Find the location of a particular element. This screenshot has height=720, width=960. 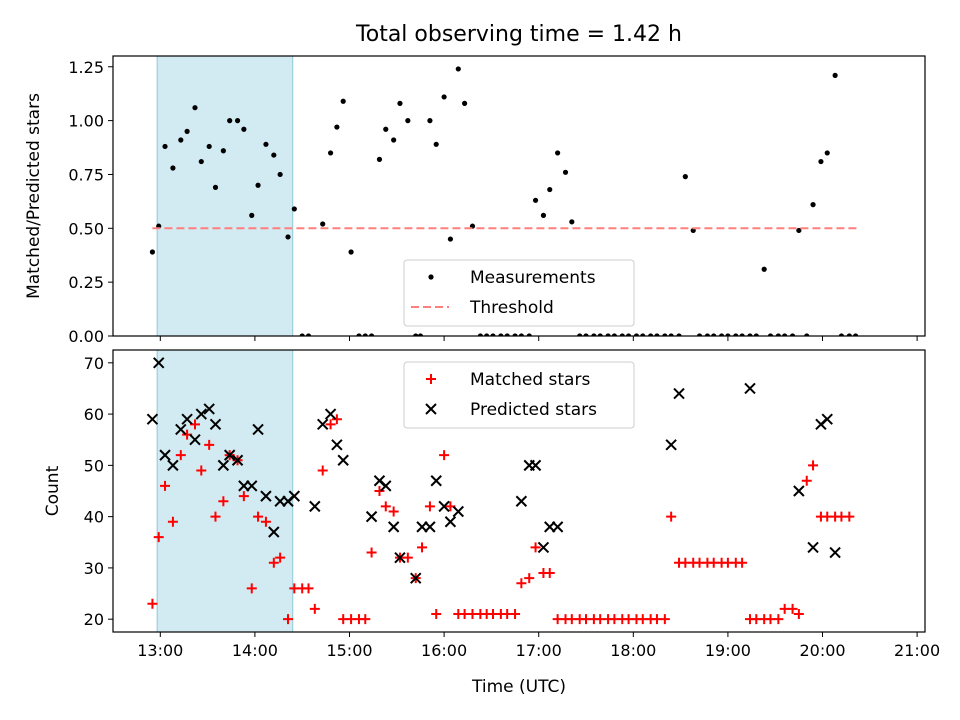

y-tick-label: 1.00 is located at coordinates (86, 121).